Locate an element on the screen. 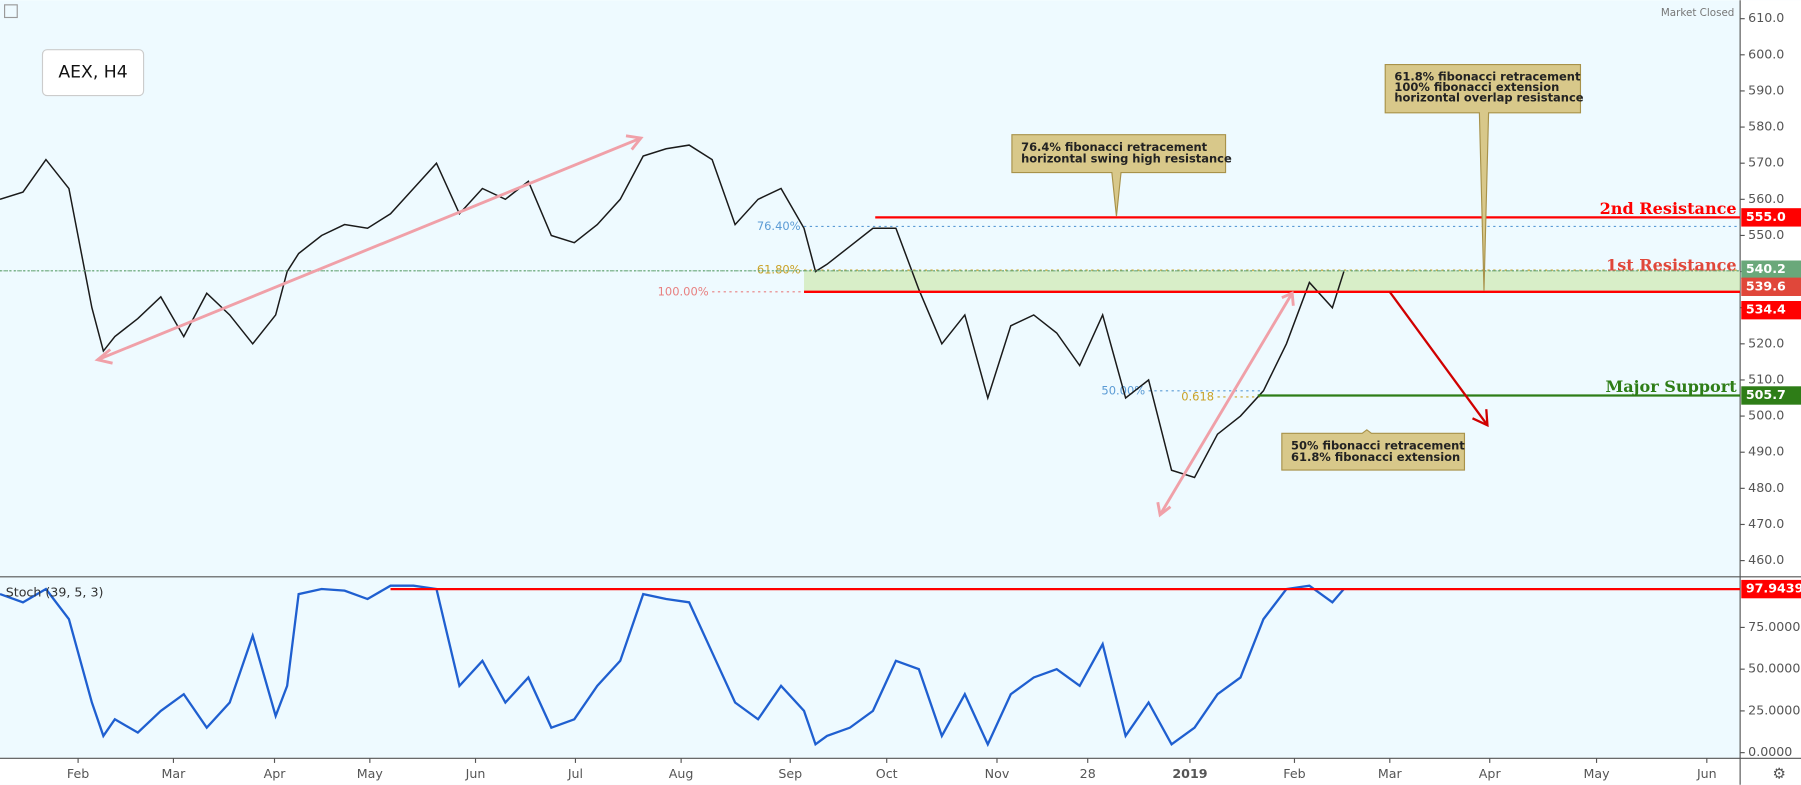 The height and width of the screenshot is (785, 1801). fib-label: 0.618 is located at coordinates (1197, 396).